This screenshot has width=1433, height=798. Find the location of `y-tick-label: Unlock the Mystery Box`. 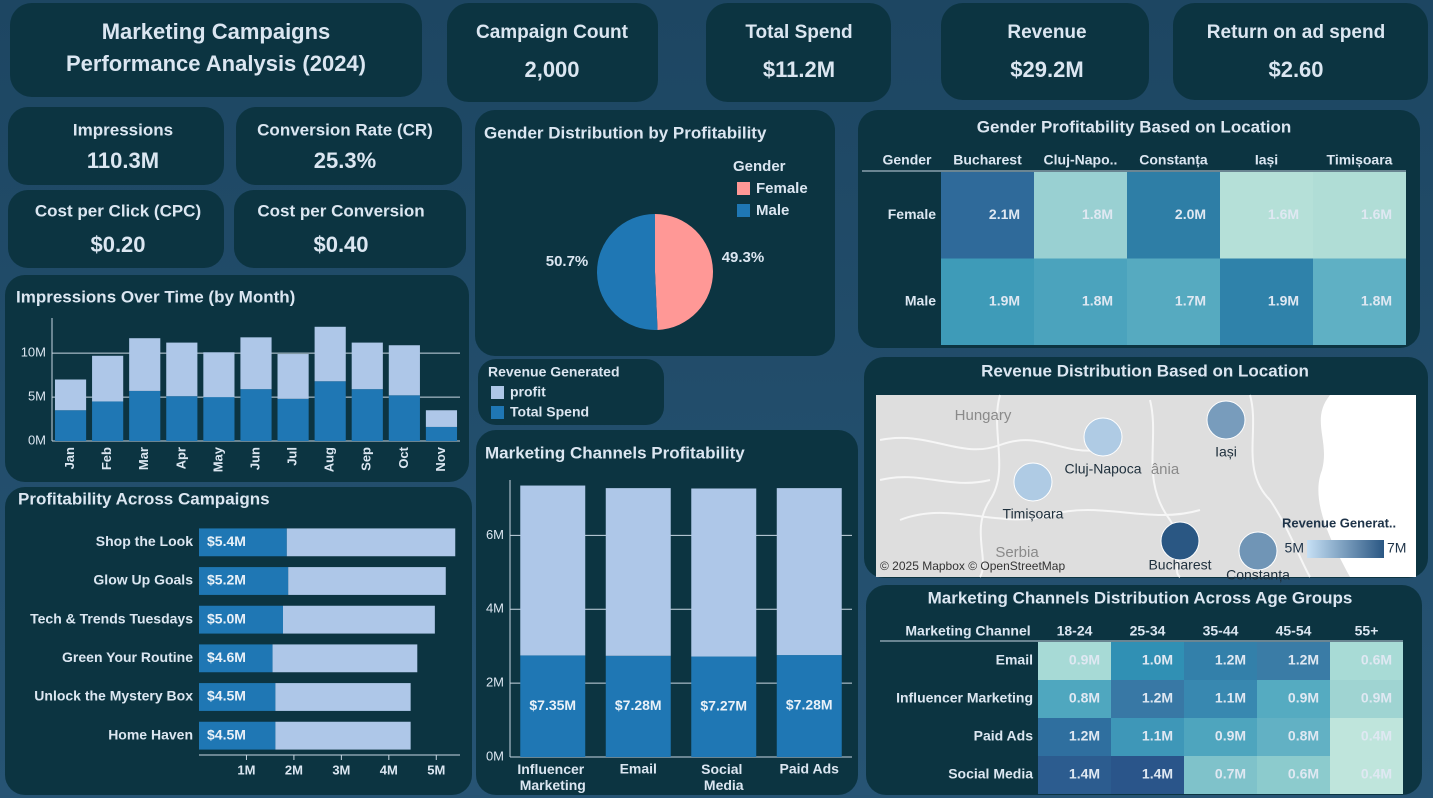

y-tick-label: Unlock the Mystery Box is located at coordinates (113, 696).